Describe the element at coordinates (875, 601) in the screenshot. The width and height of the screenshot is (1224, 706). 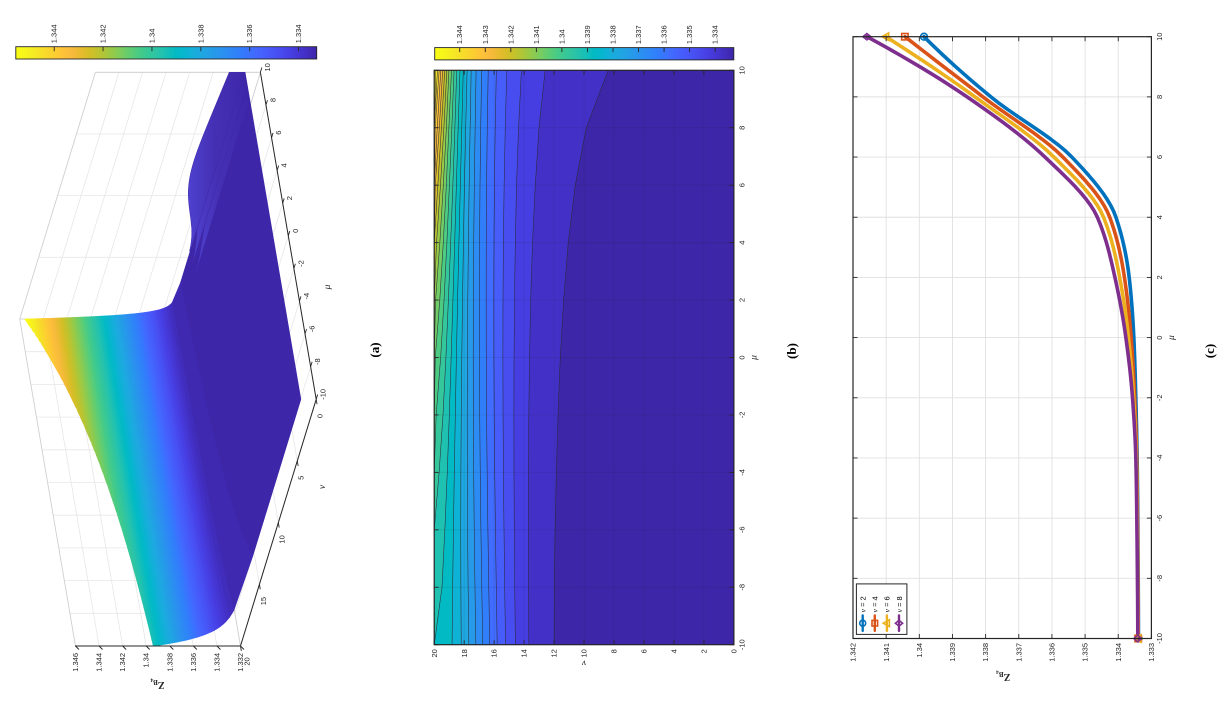
I see `svg-text: = 4` at that location.